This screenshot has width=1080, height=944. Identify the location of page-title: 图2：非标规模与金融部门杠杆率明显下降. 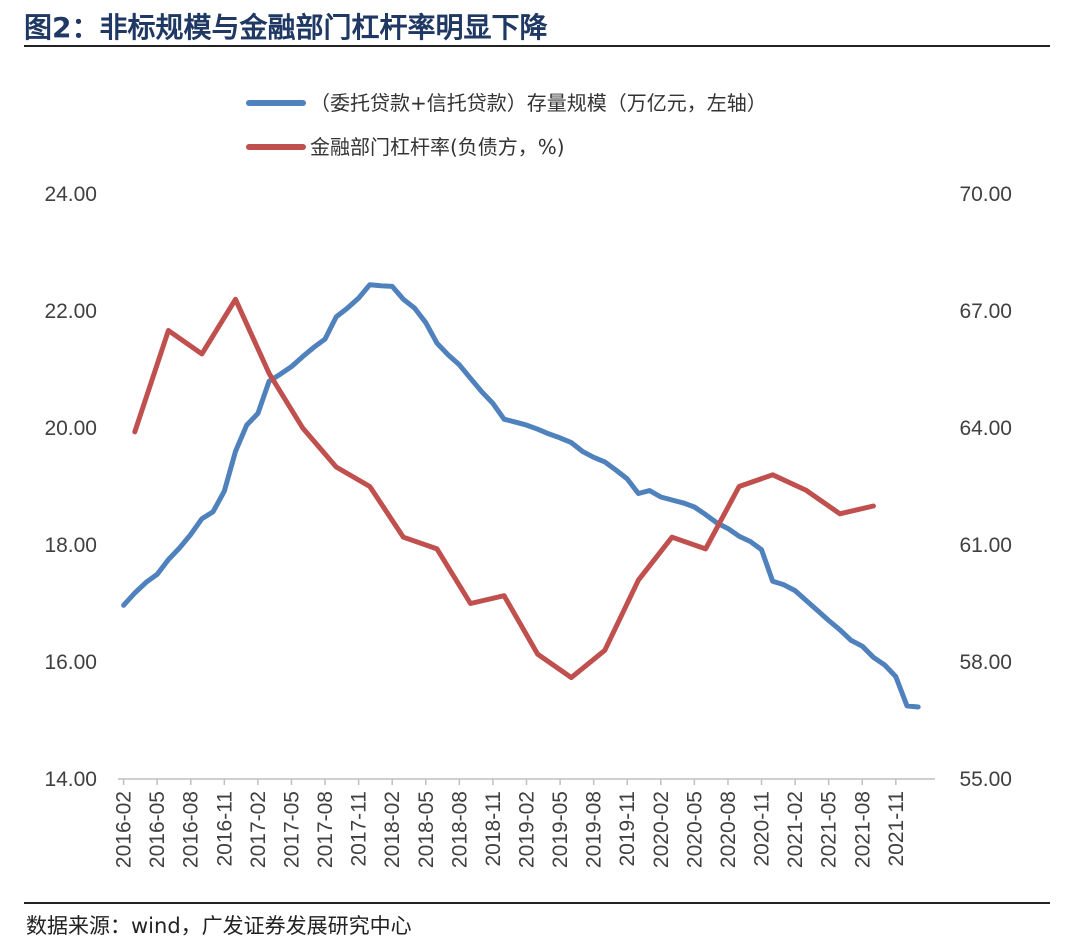
(286, 27).